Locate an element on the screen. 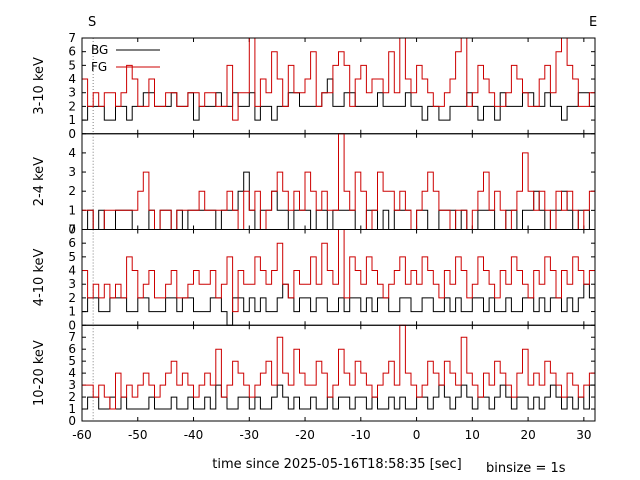  x-tick-label: -10 is located at coordinates (361, 435).